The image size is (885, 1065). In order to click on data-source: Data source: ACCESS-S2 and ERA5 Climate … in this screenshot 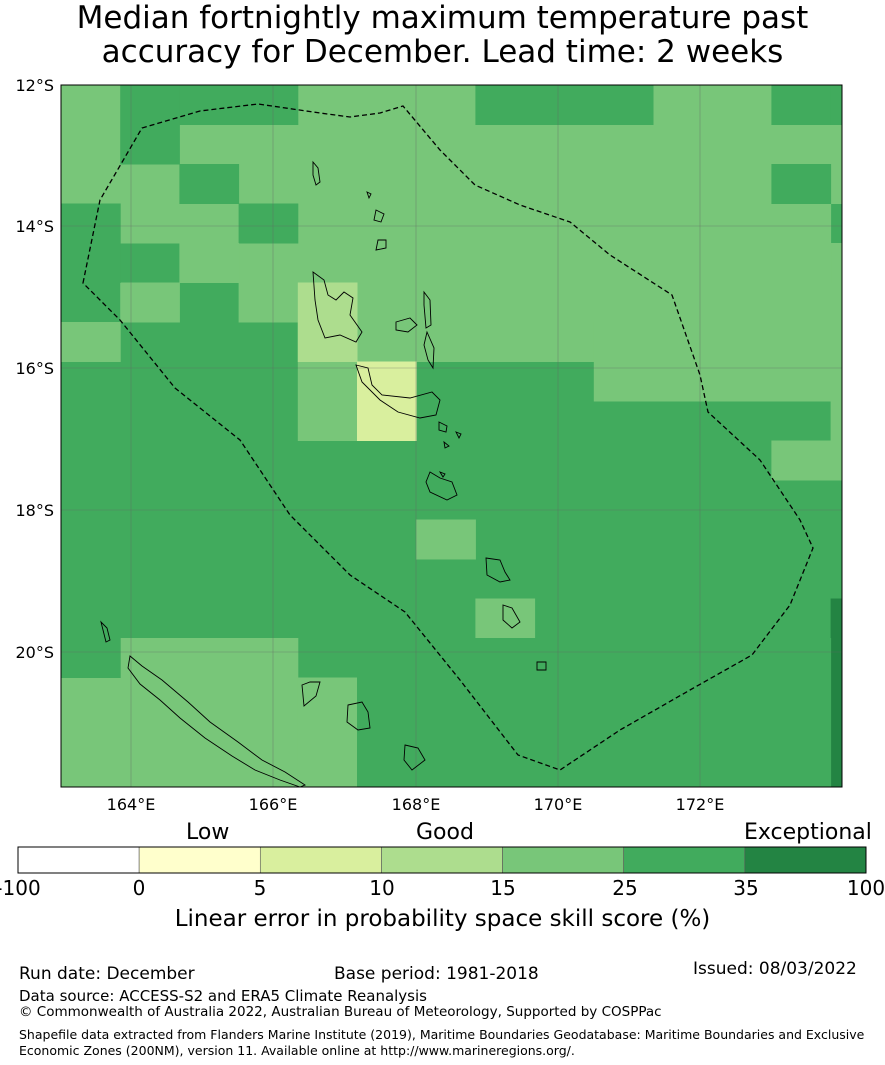, I will do `click(223, 996)`.